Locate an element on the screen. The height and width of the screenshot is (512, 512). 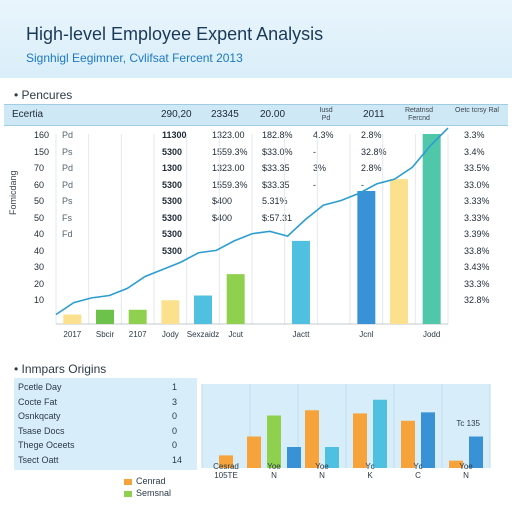
table-cell: 40 is located at coordinates (39, 250).